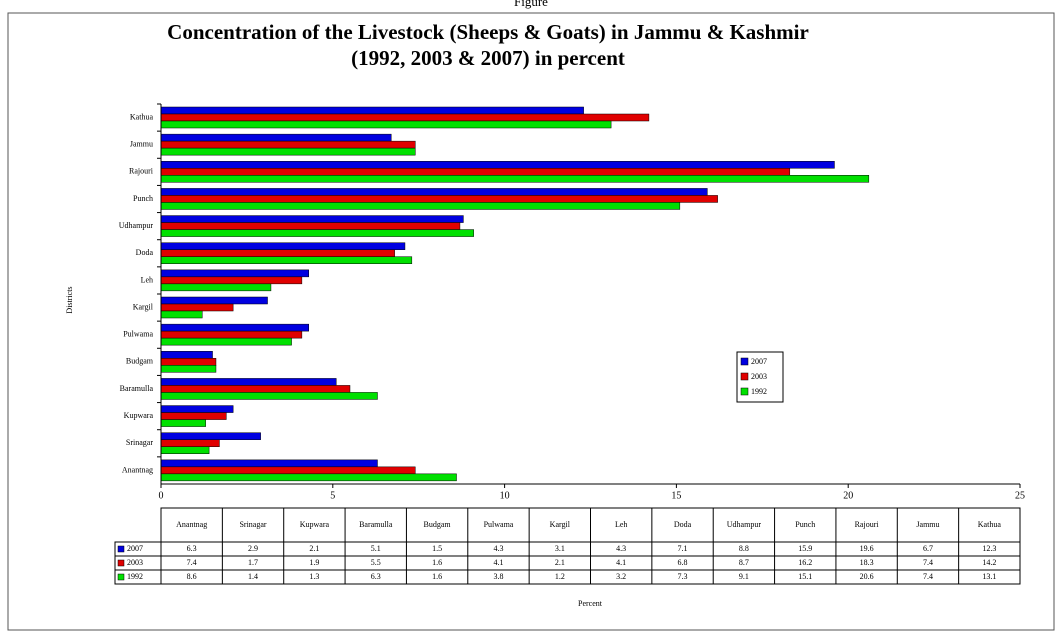 The height and width of the screenshot is (631, 1062). What do you see at coordinates (498, 576) in the screenshot?
I see `table-value: 3.8` at bounding box center [498, 576].